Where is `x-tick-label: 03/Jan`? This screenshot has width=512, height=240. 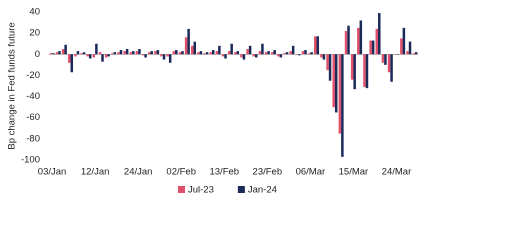 x-tick-label: 03/Jan is located at coordinates (52, 172).